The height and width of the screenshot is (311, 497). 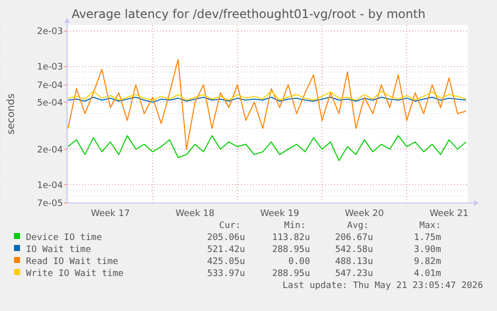 I want to click on x-tick-label: Week 18, so click(x=195, y=214).